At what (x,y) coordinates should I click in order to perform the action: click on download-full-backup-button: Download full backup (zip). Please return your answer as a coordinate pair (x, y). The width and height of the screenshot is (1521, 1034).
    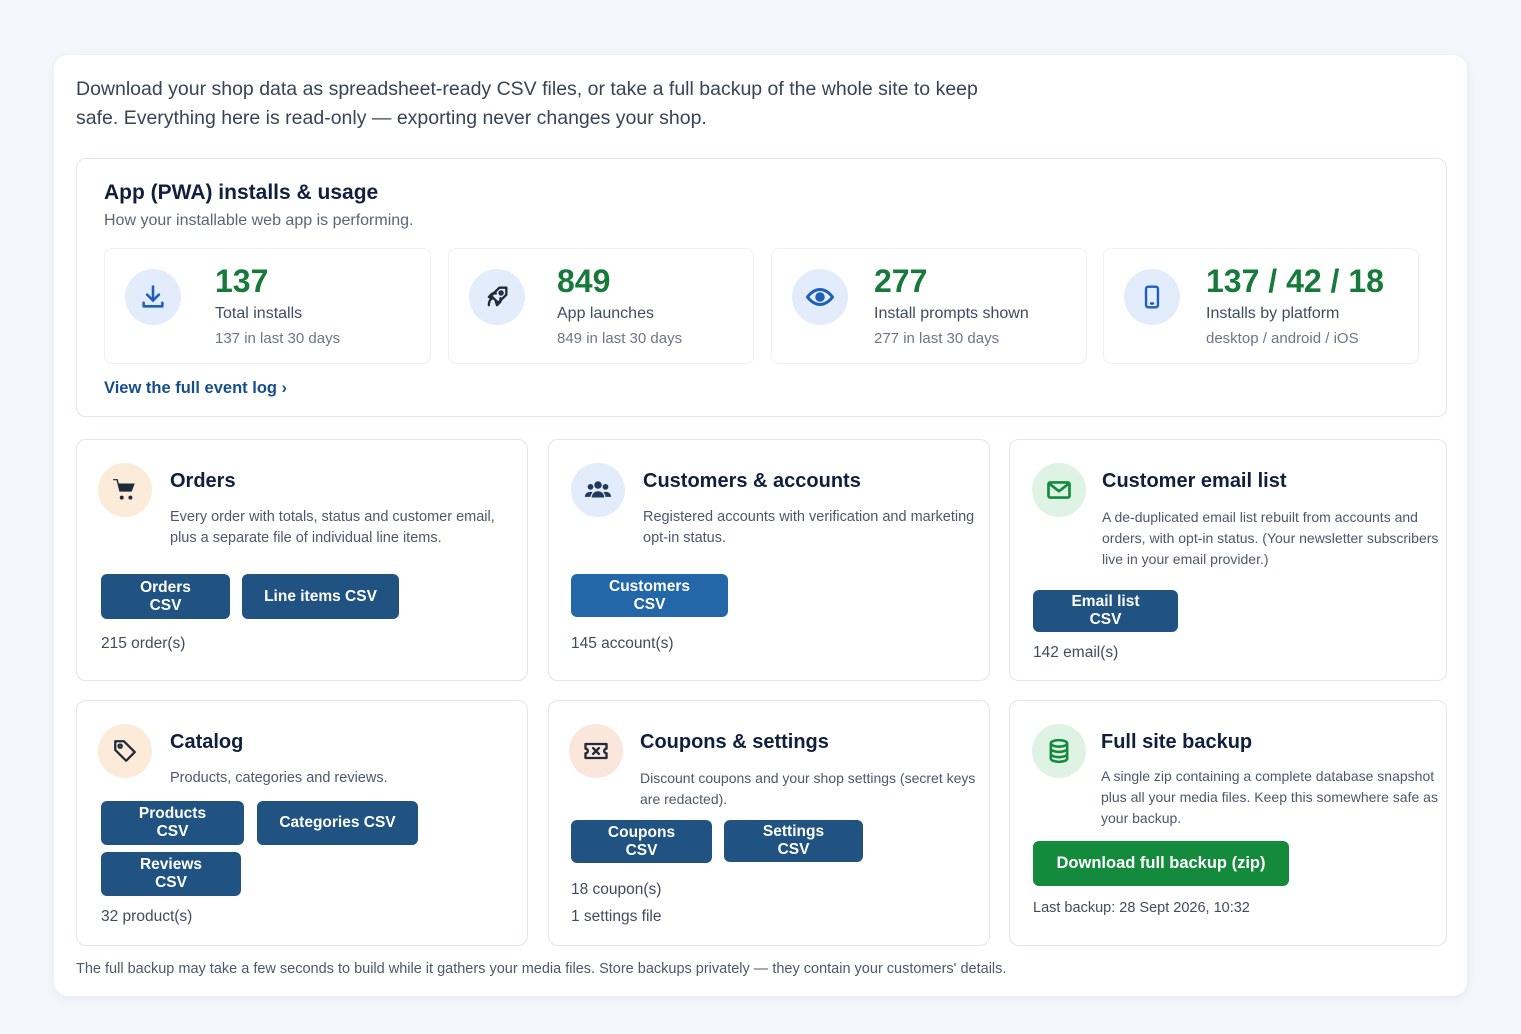
    Looking at the image, I should click on (1161, 863).